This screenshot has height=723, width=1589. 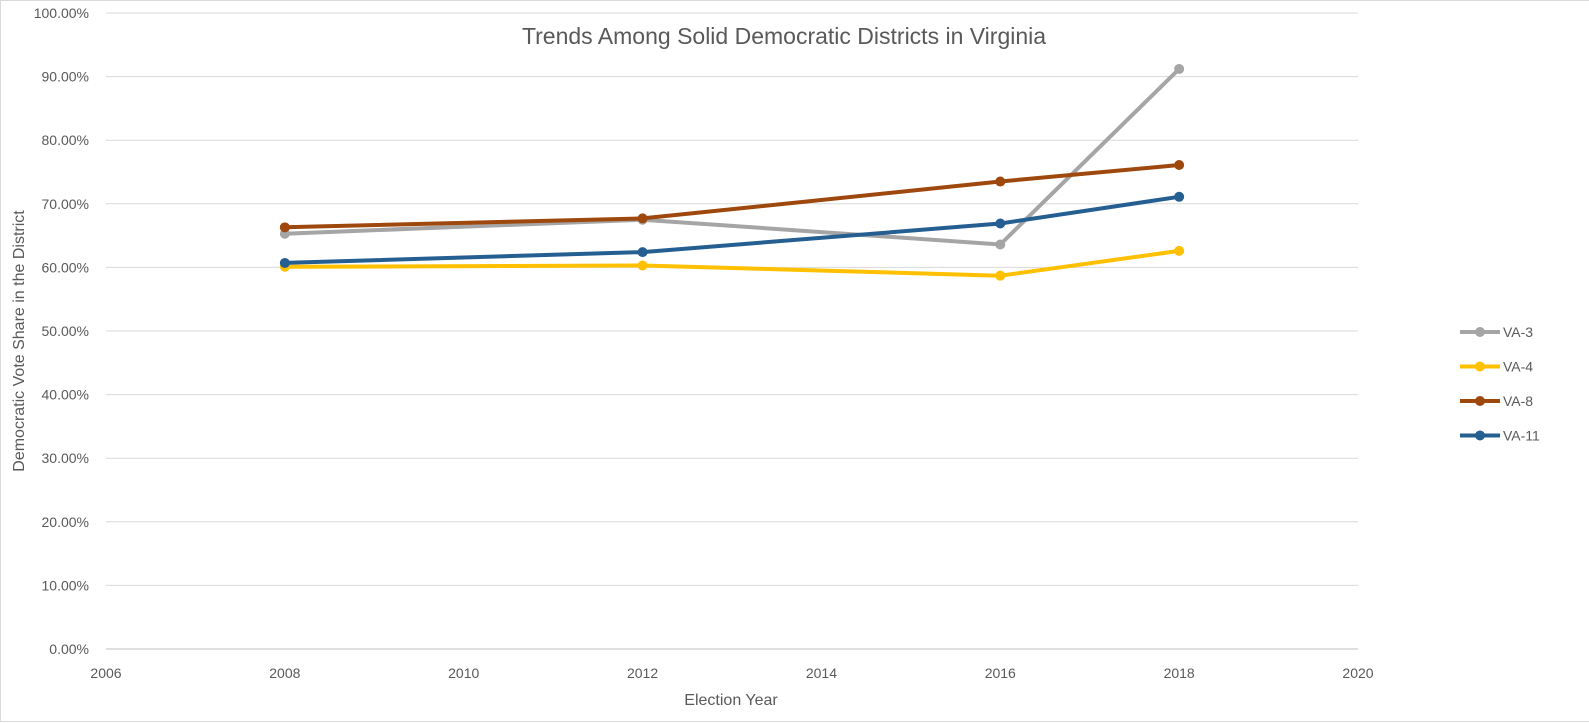 I want to click on x-tick-label: 2006, so click(x=105, y=673).